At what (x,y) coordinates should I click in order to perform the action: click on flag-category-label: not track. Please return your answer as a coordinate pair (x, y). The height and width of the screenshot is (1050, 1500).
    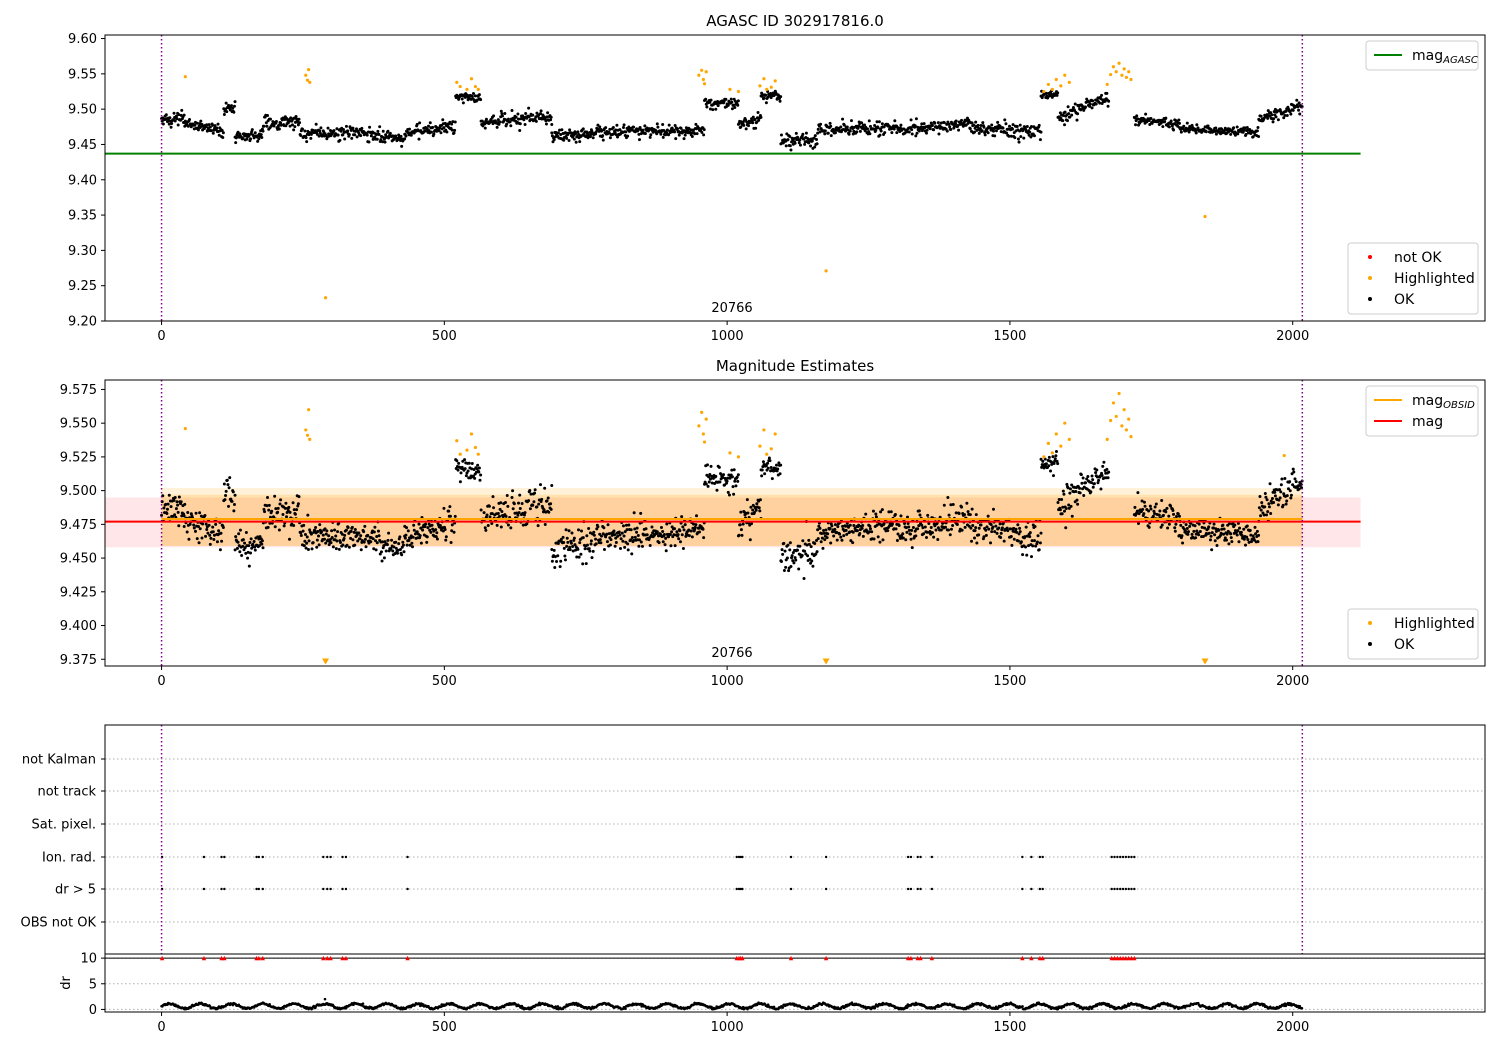
    Looking at the image, I should click on (66, 792).